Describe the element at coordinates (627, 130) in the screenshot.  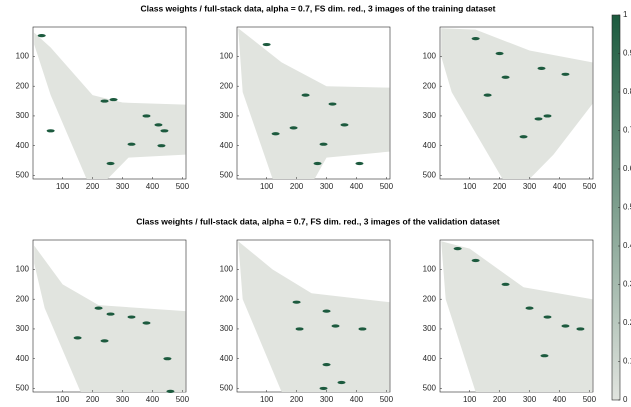
I see `colorbar-tick-label: 0.7` at that location.